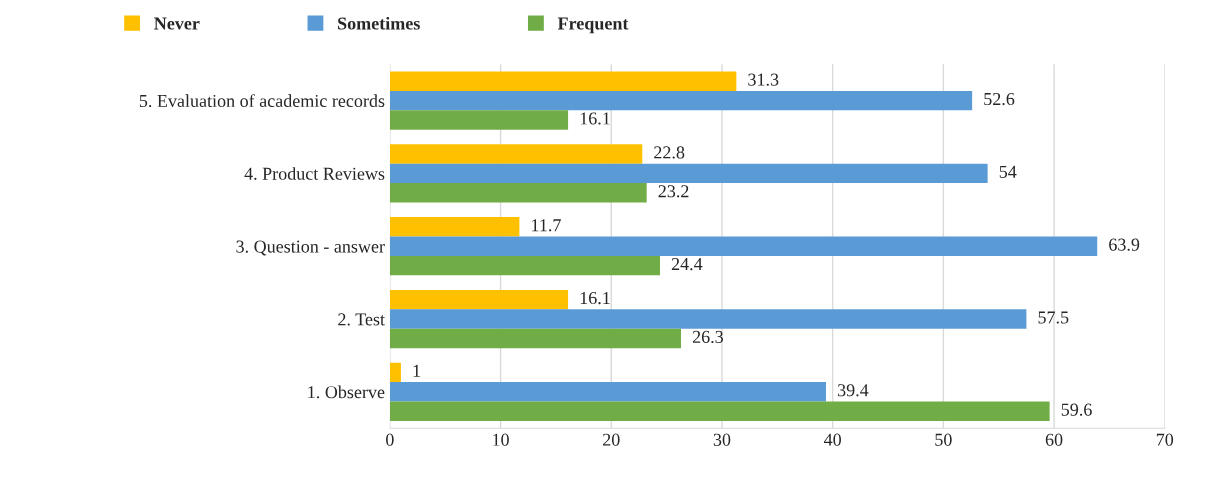  Describe the element at coordinates (1076, 409) in the screenshot. I see `data-label: 59.6` at that location.